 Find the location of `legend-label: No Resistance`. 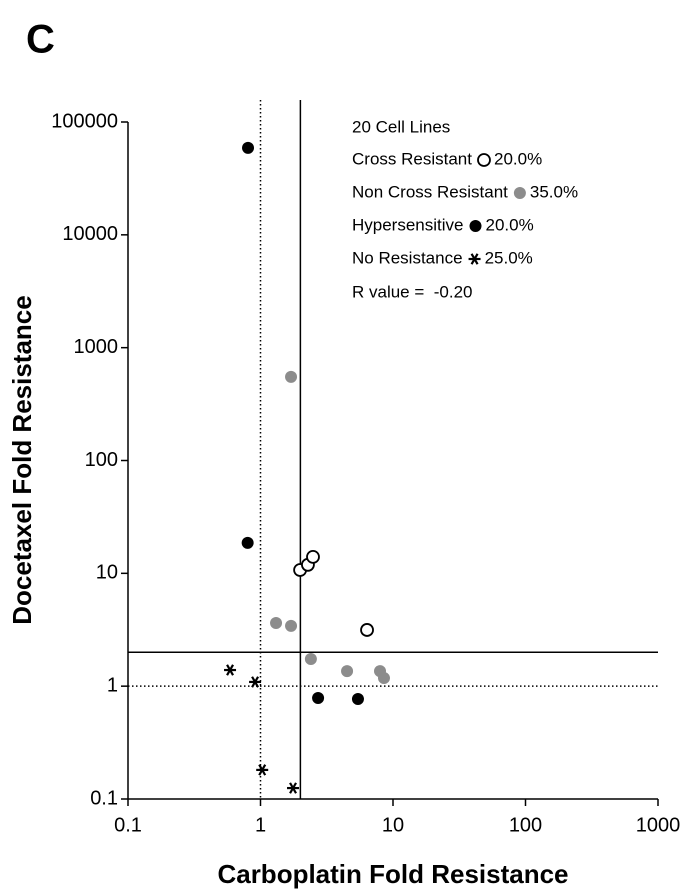

legend-label: No Resistance is located at coordinates (407, 257).